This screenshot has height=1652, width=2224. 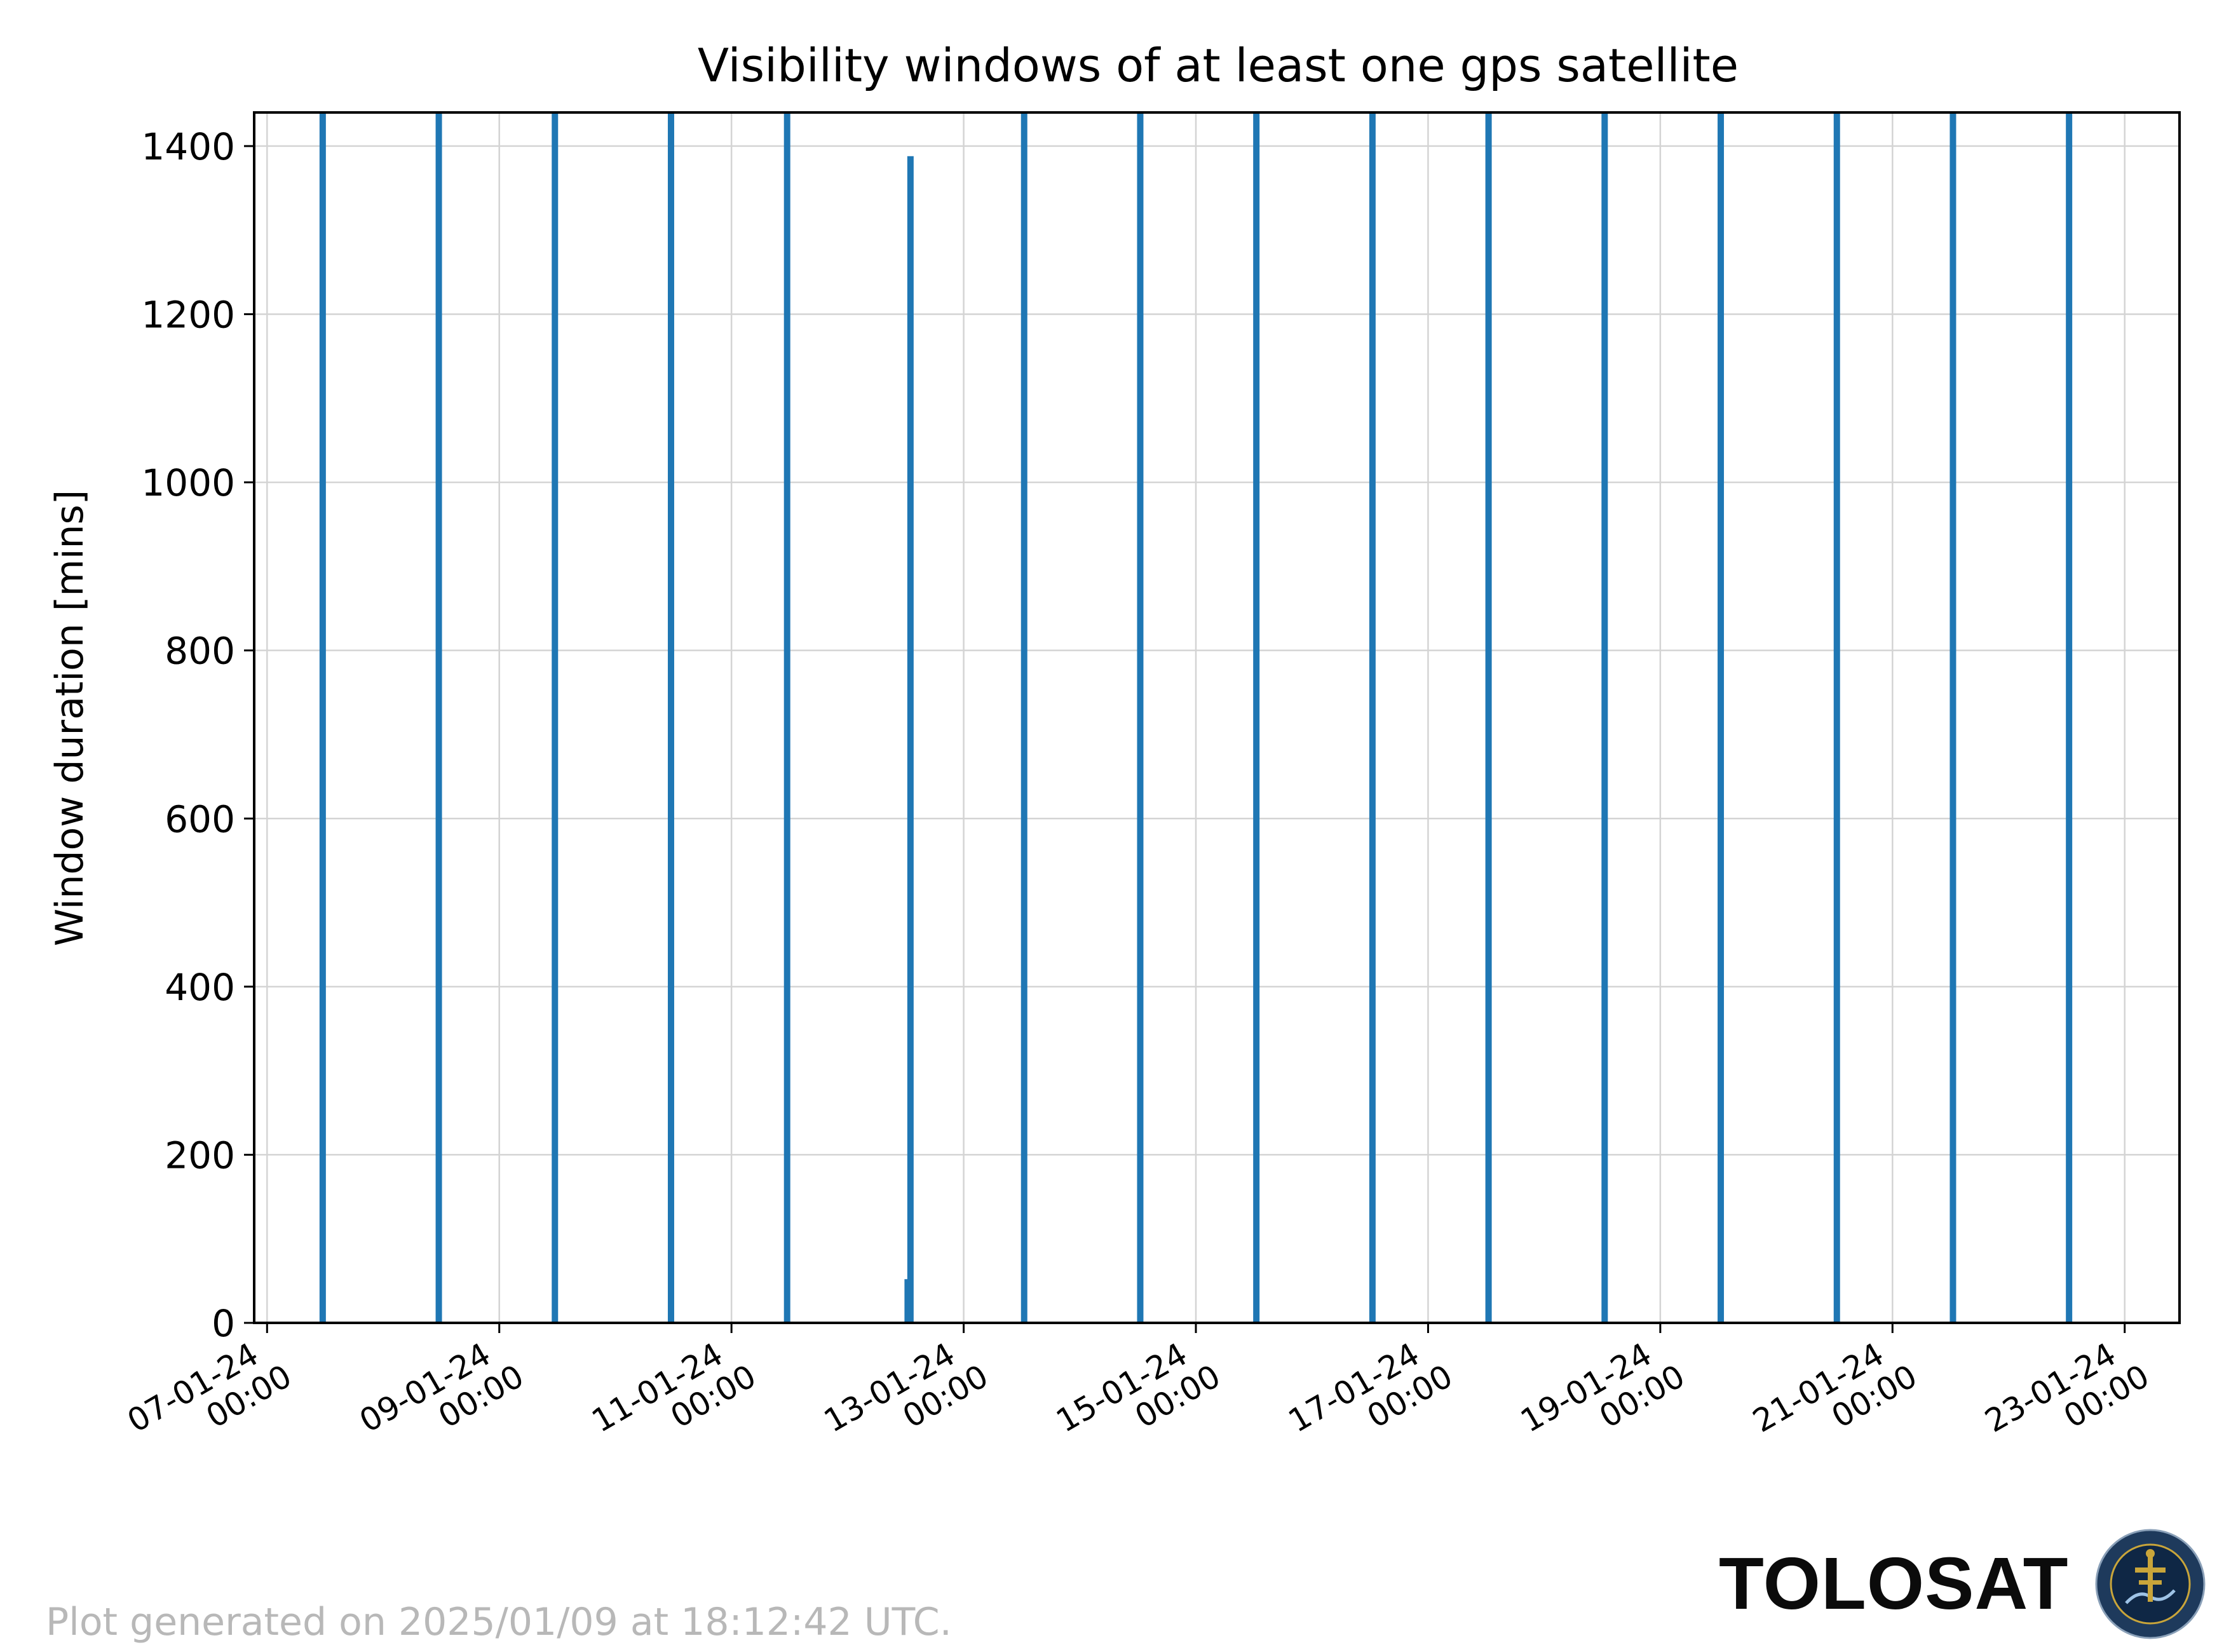 What do you see at coordinates (188, 146) in the screenshot?
I see `y-tick-label: 1400` at bounding box center [188, 146].